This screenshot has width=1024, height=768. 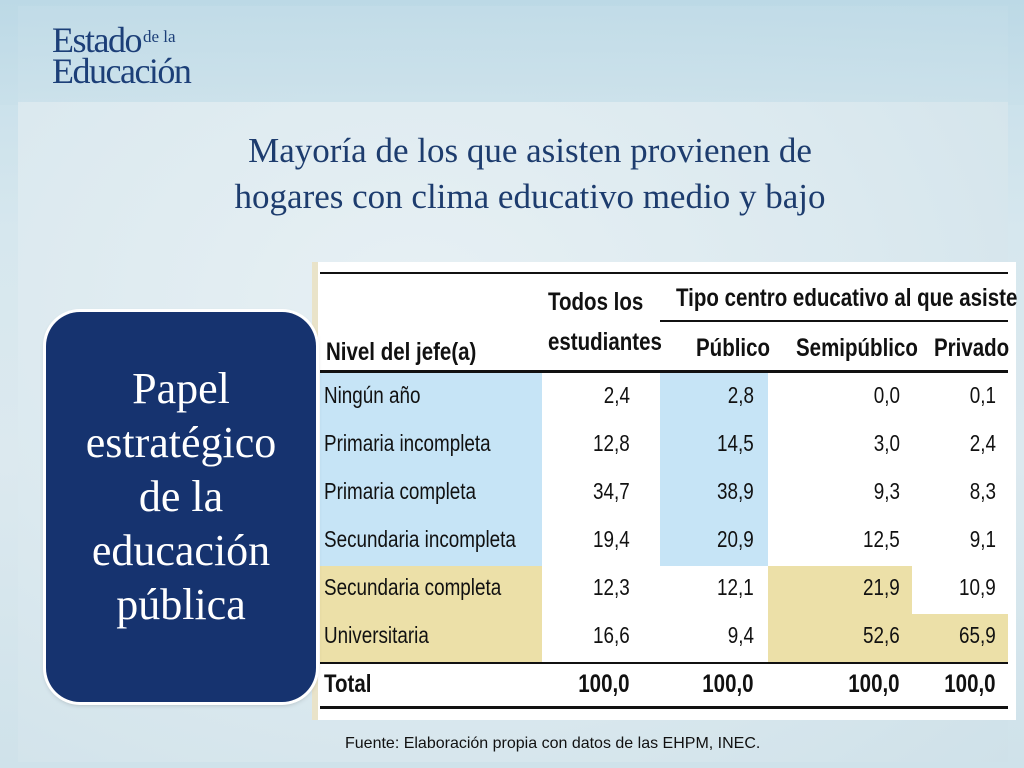 What do you see at coordinates (840, 614) in the screenshot?
I see `highlight-semipublico-tan` at bounding box center [840, 614].